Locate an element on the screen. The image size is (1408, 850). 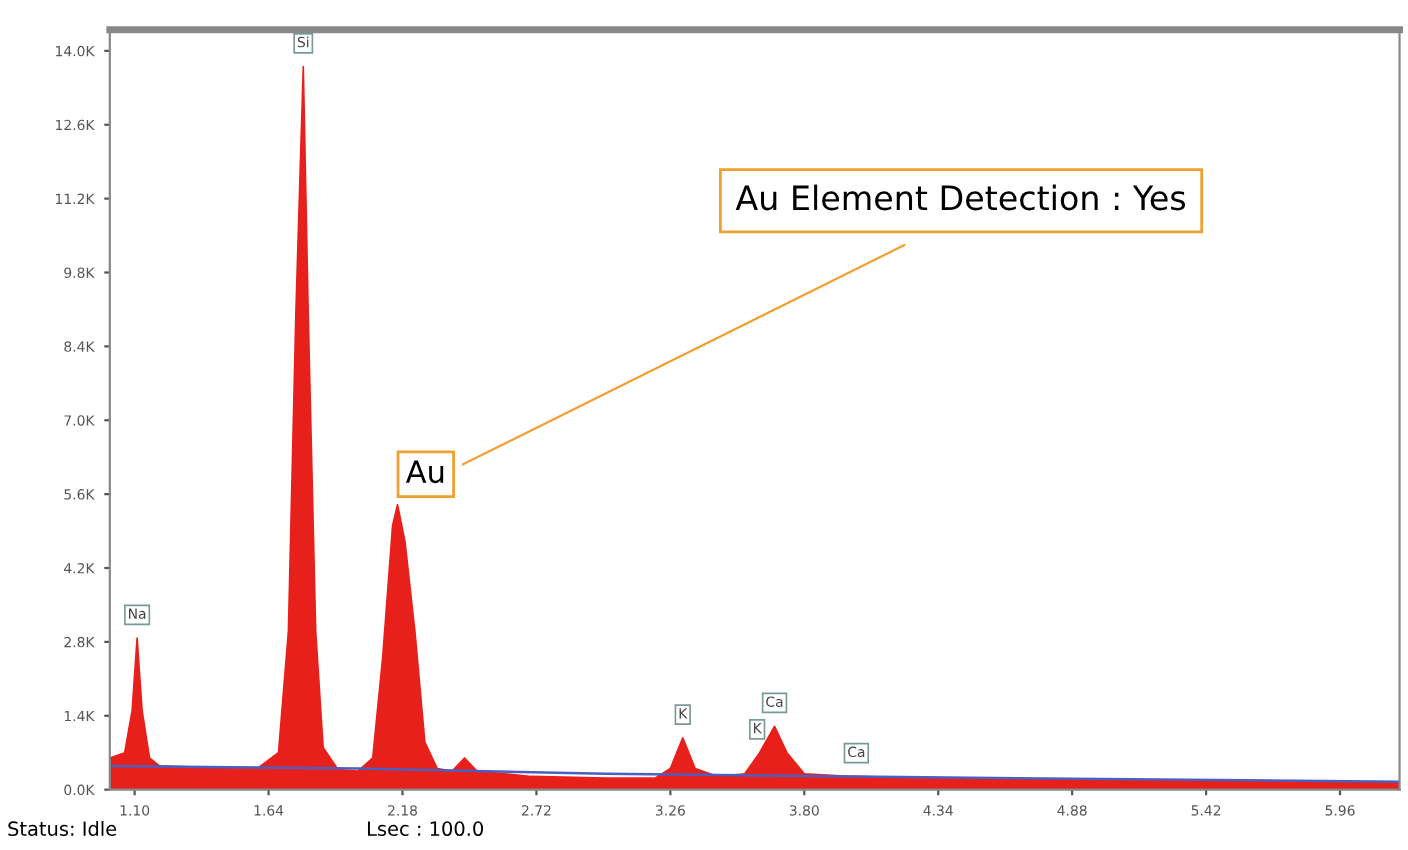
line-series is located at coordinates (754, 773).